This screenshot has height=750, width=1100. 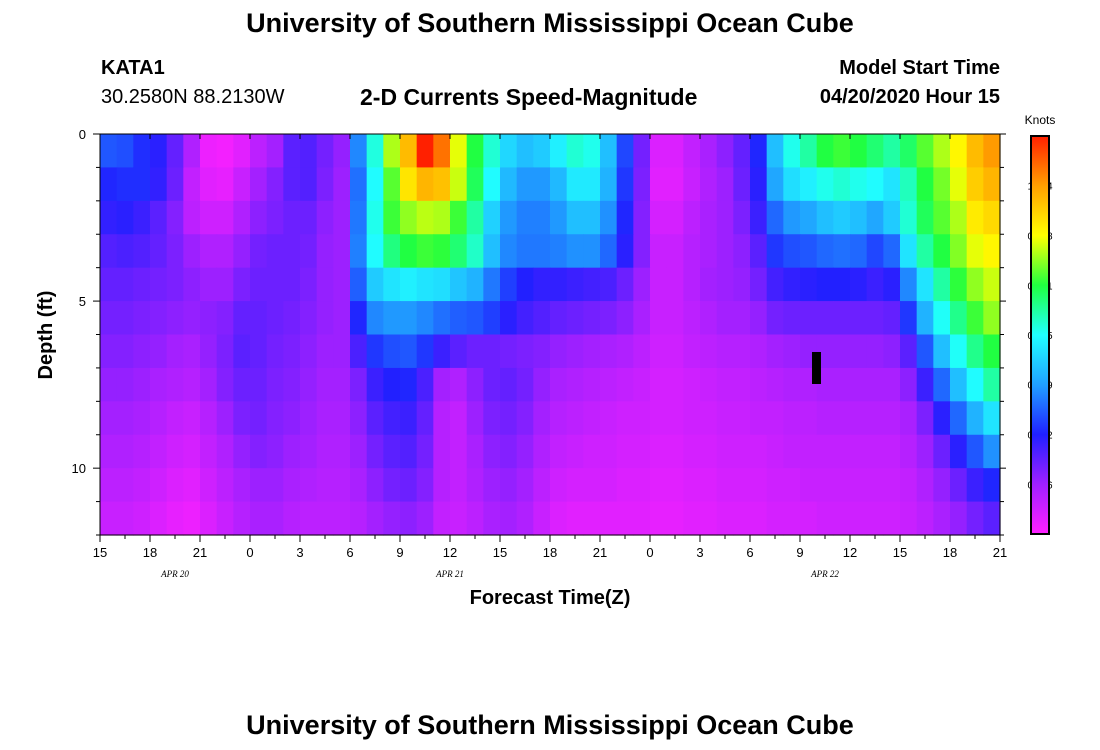 I want to click on y-tick-label: 10, so click(x=79, y=468).